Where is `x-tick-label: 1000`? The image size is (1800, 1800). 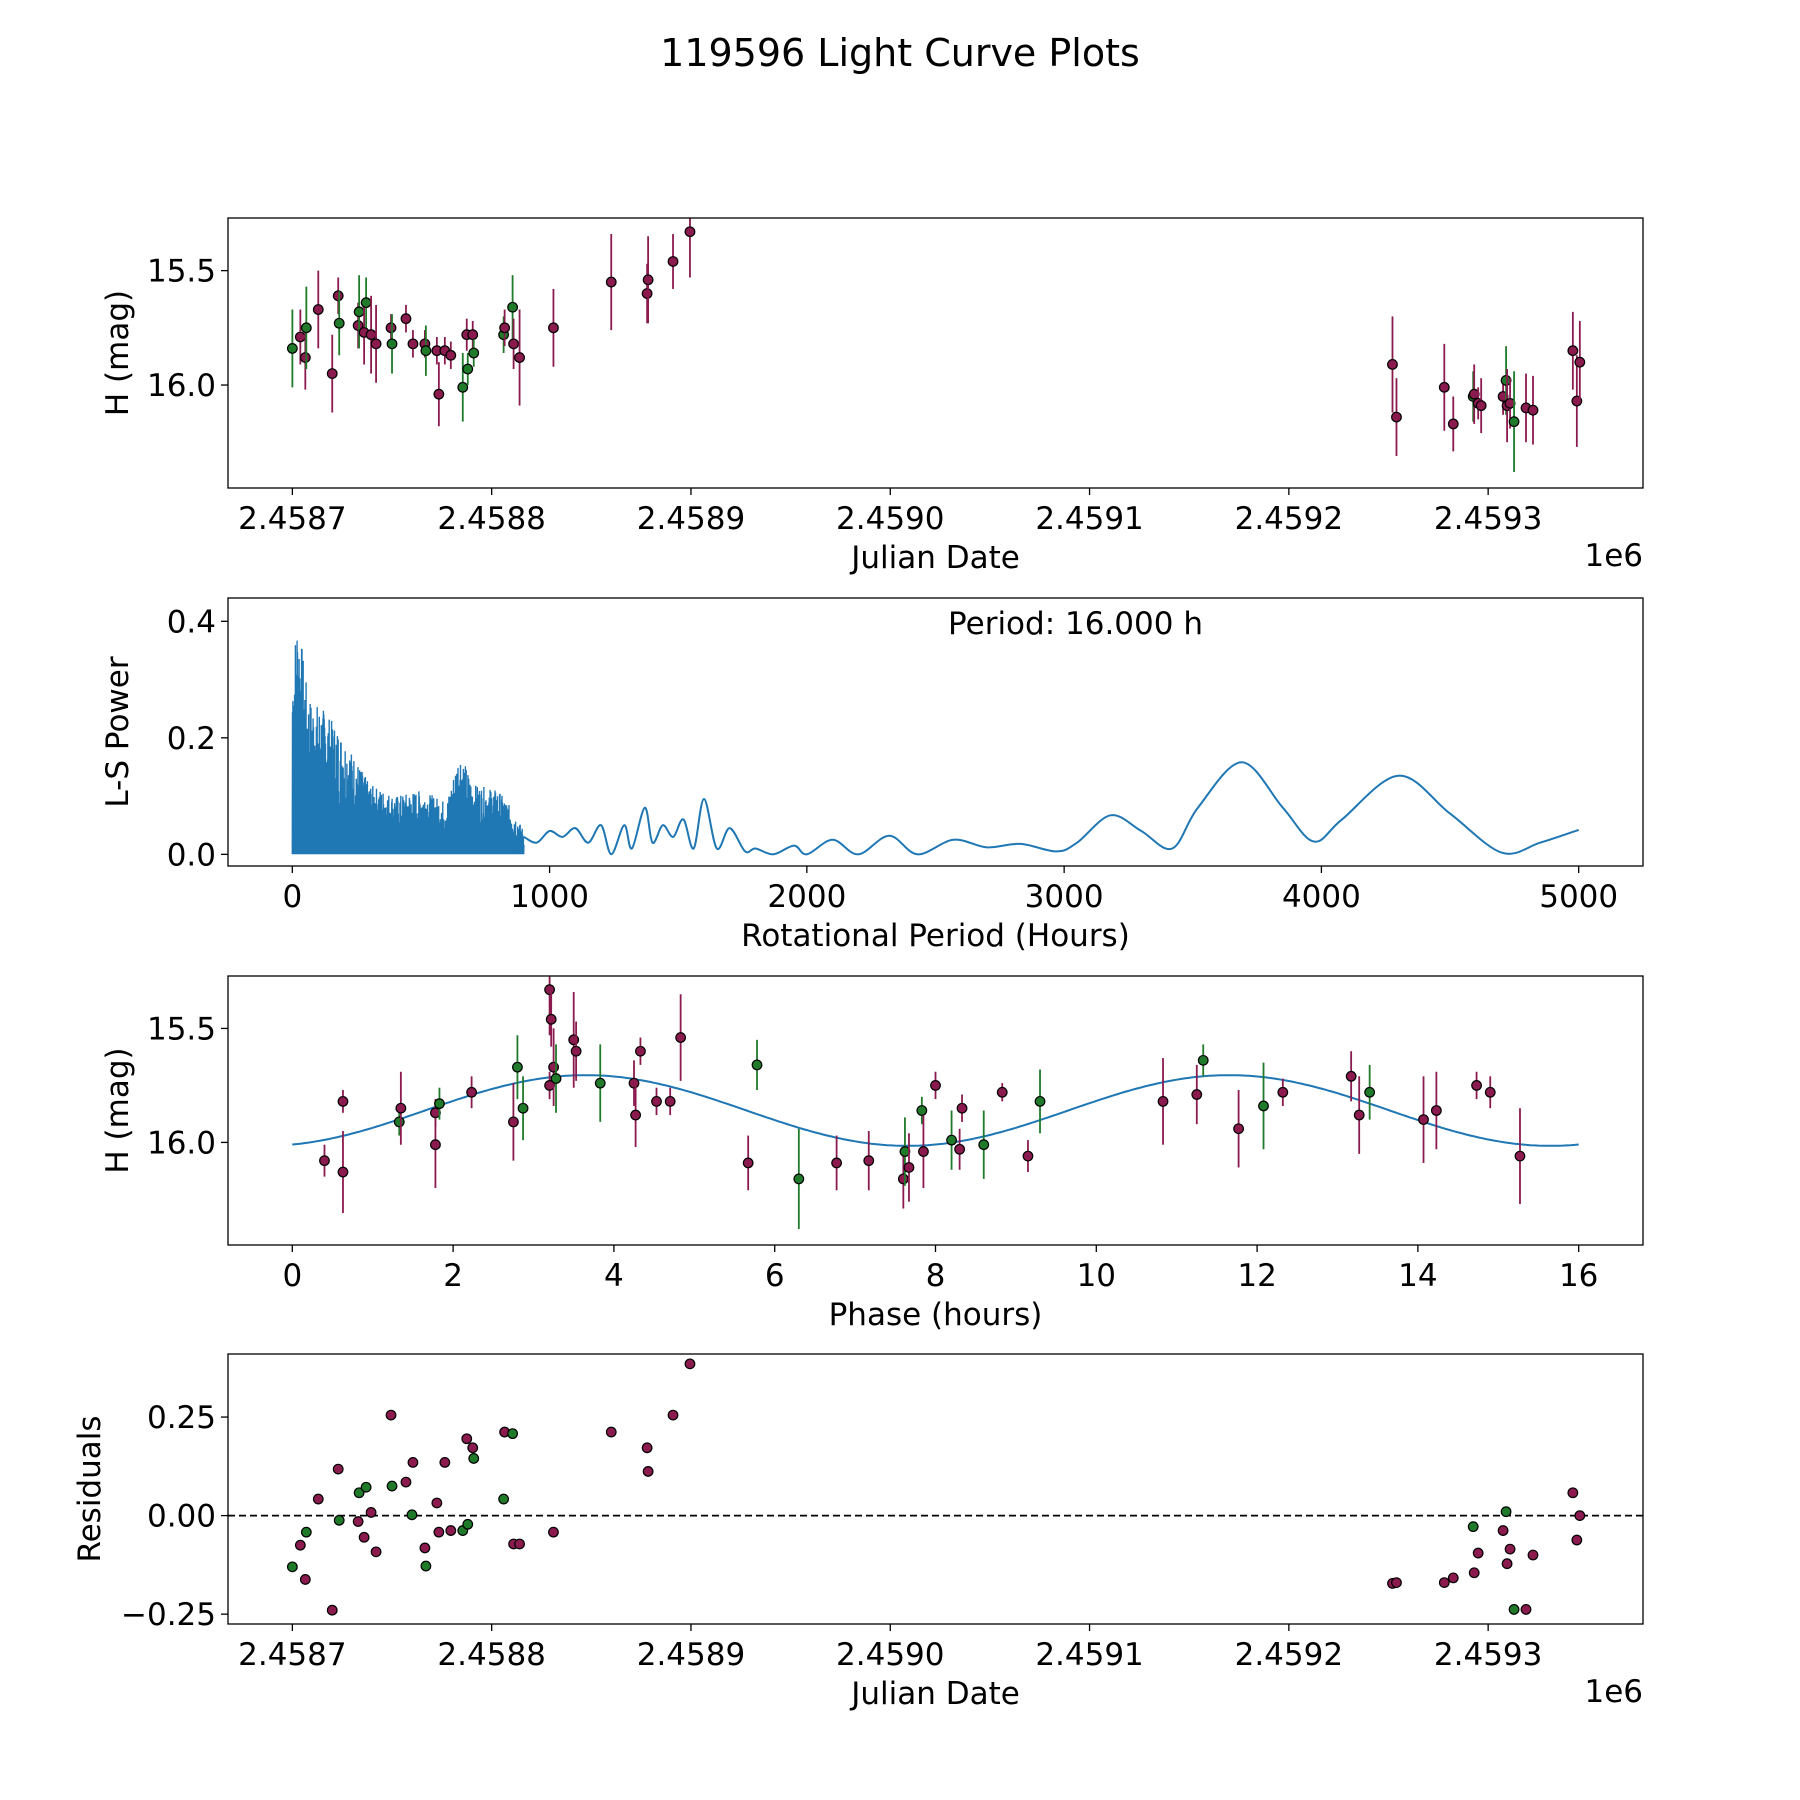 x-tick-label: 1000 is located at coordinates (549, 897).